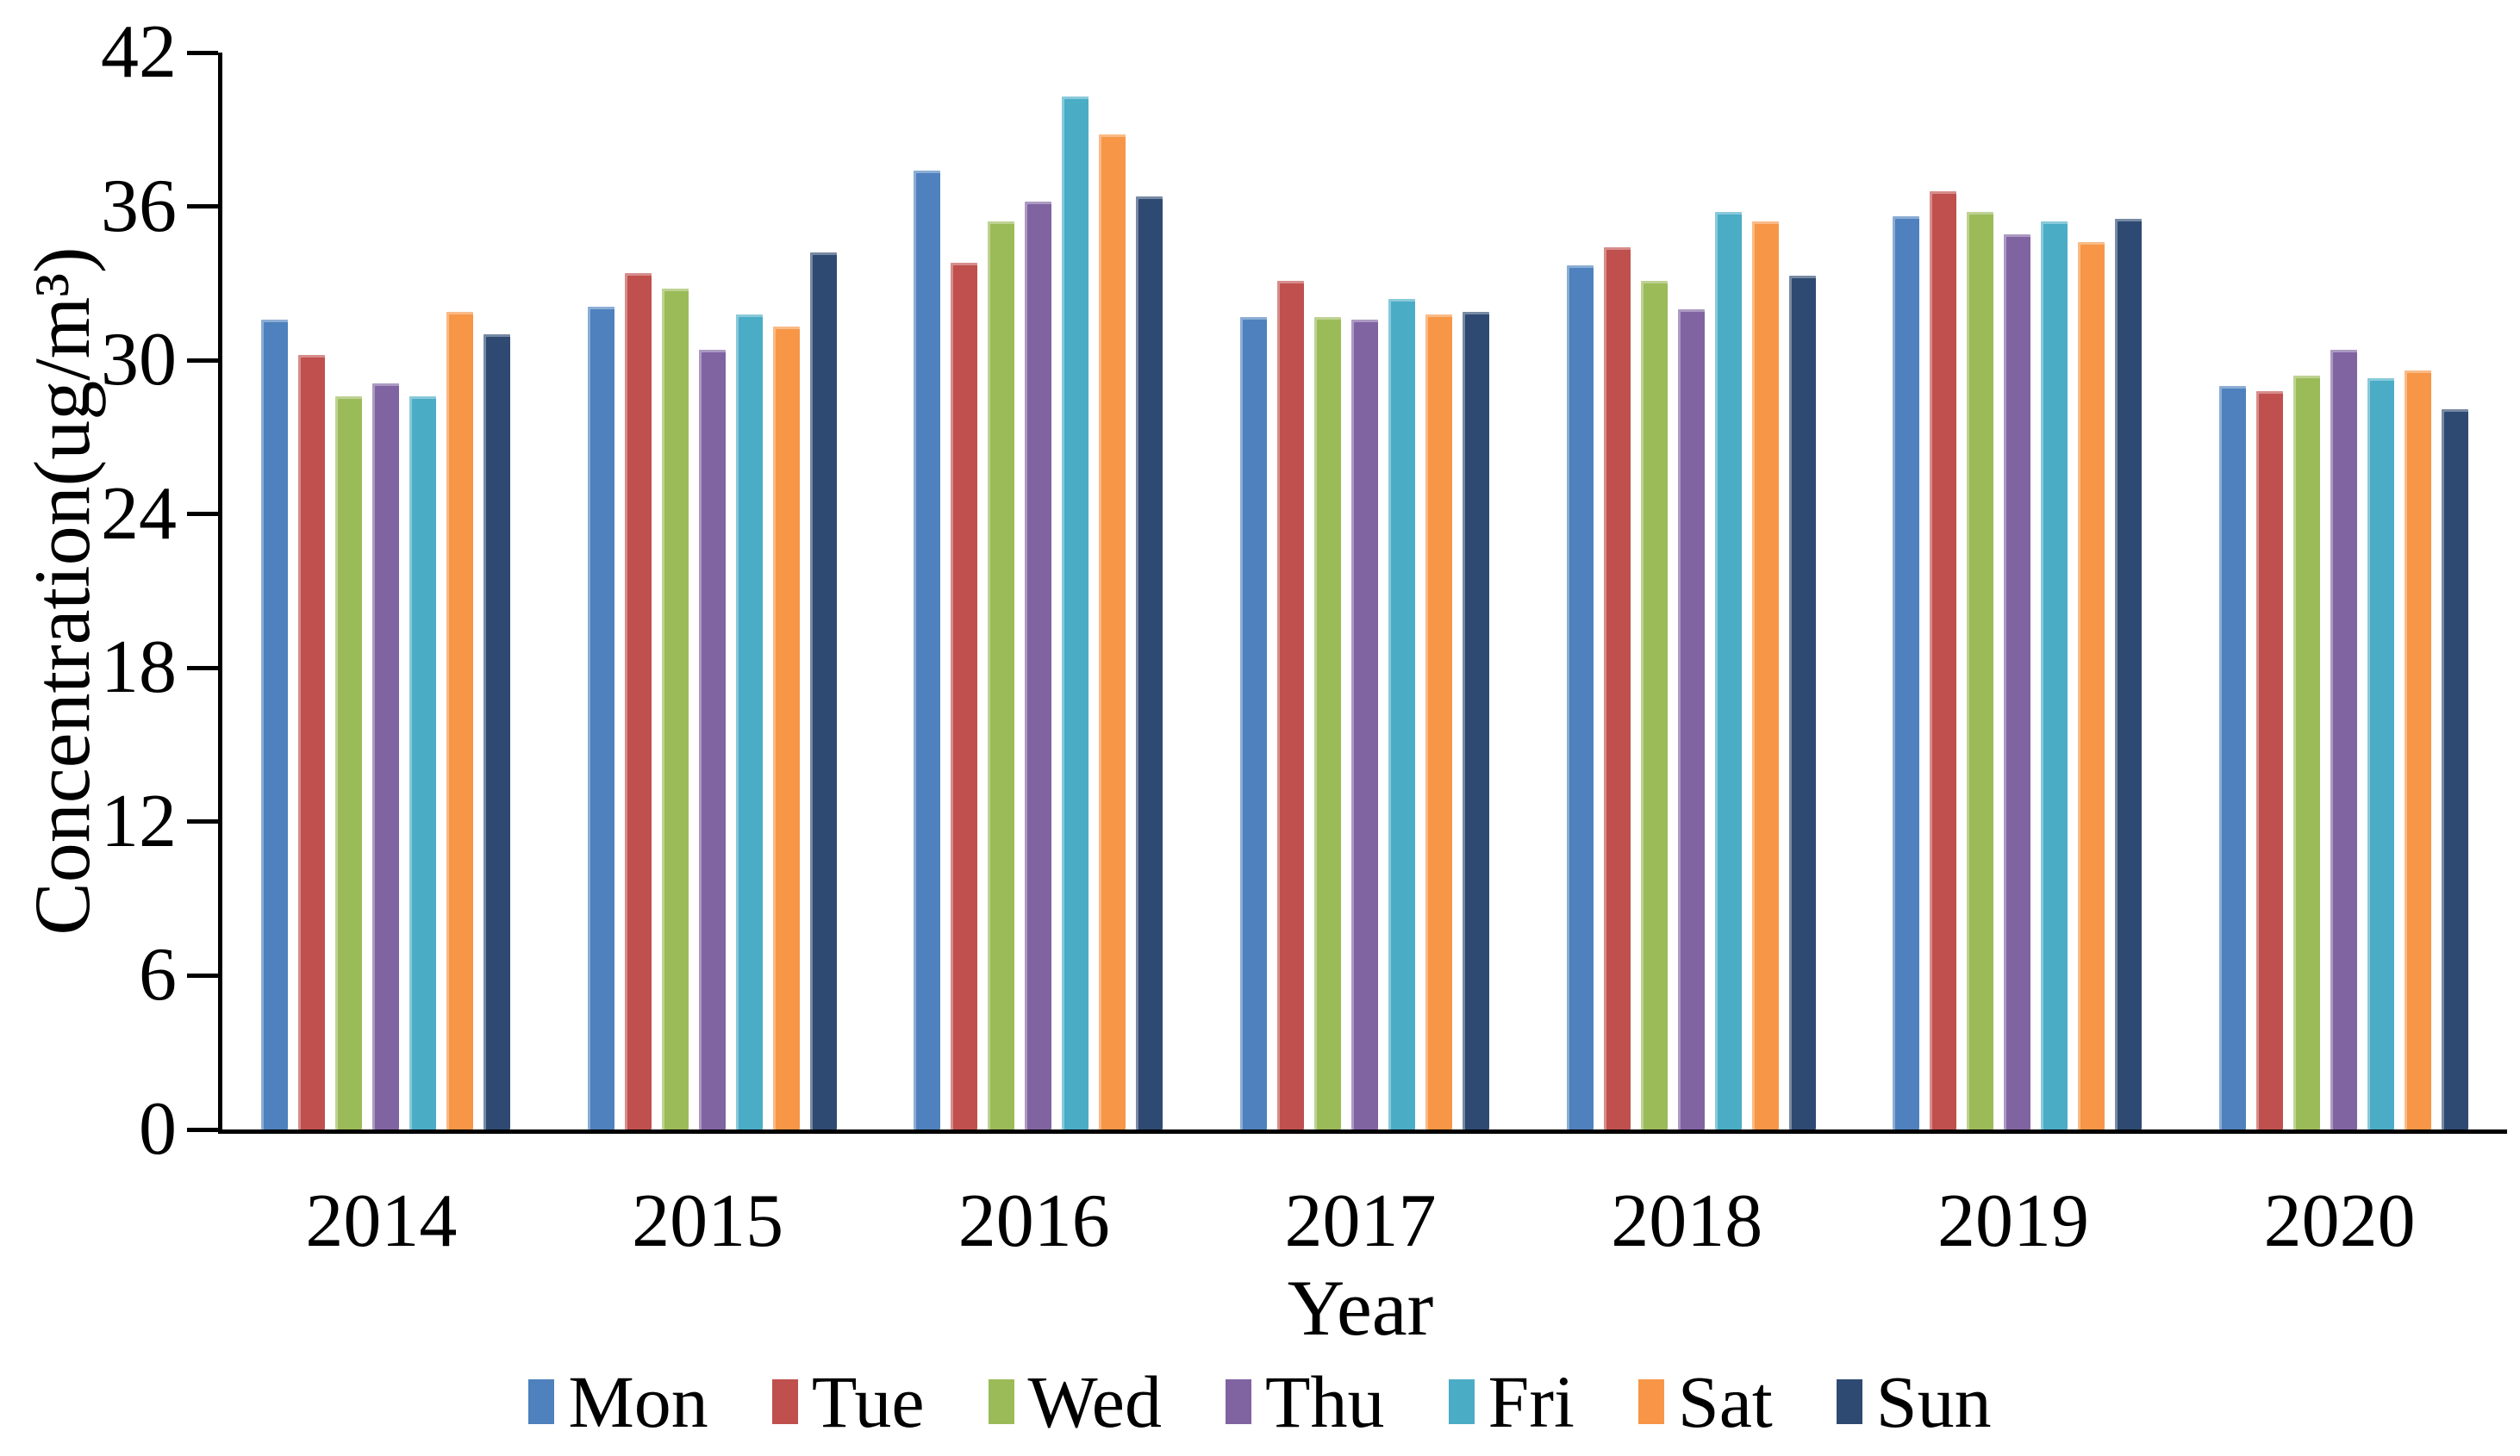 The width and height of the screenshot is (2520, 1456). What do you see at coordinates (1002, 675) in the screenshot?
I see `bar-2016-wed` at bounding box center [1002, 675].